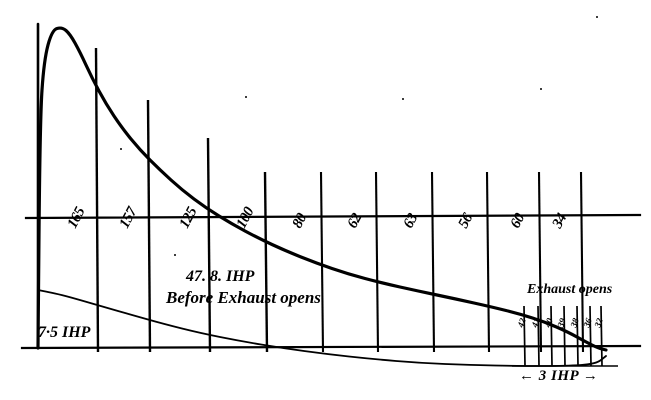 The height and width of the screenshot is (400, 651). I want to click on atmospheric-line, so click(333, 216).